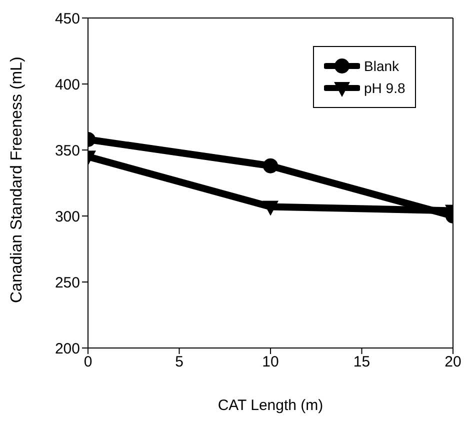 The image size is (470, 423). I want to click on y-tick-label: 350, so click(67, 151).